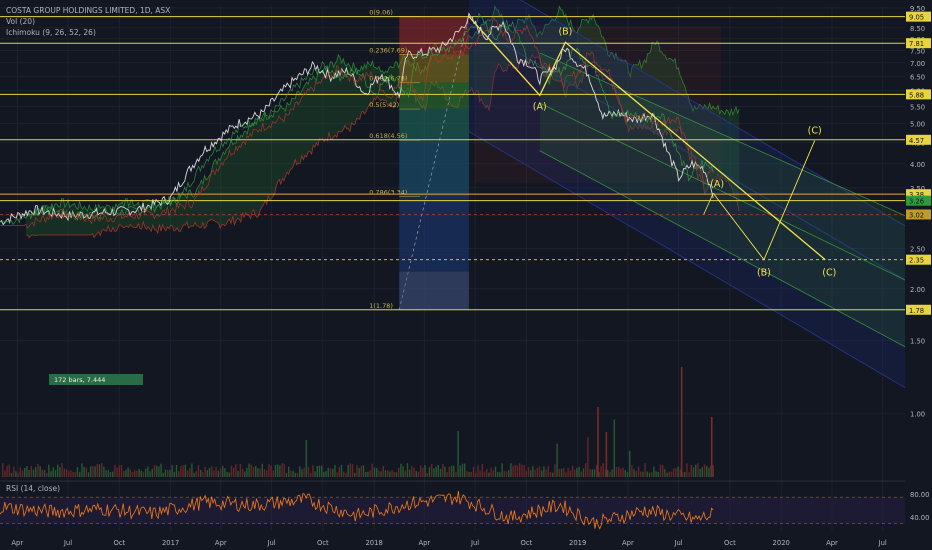 This screenshot has height=550, width=932. Describe the element at coordinates (917, 107) in the screenshot. I see `price-tick-label: 5.50` at that location.